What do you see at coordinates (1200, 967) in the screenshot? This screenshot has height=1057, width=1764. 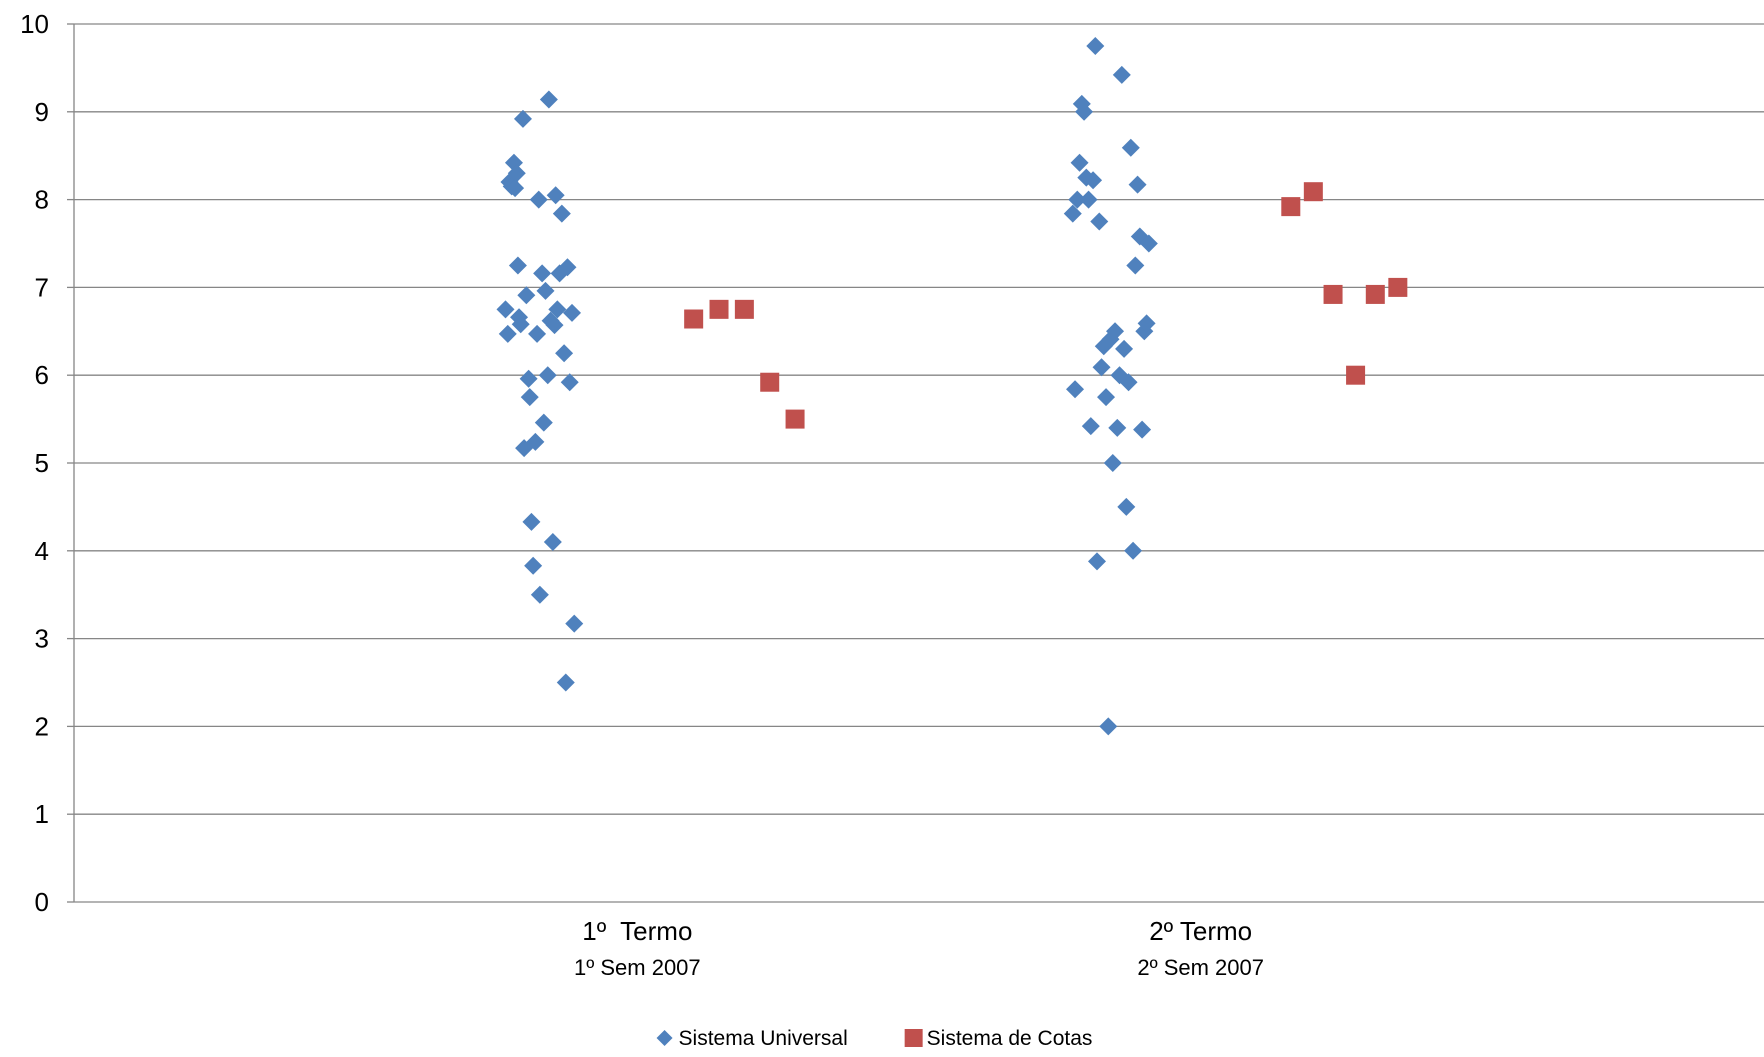 I see `x-category-sublabel: 2º Sem 2007` at bounding box center [1200, 967].